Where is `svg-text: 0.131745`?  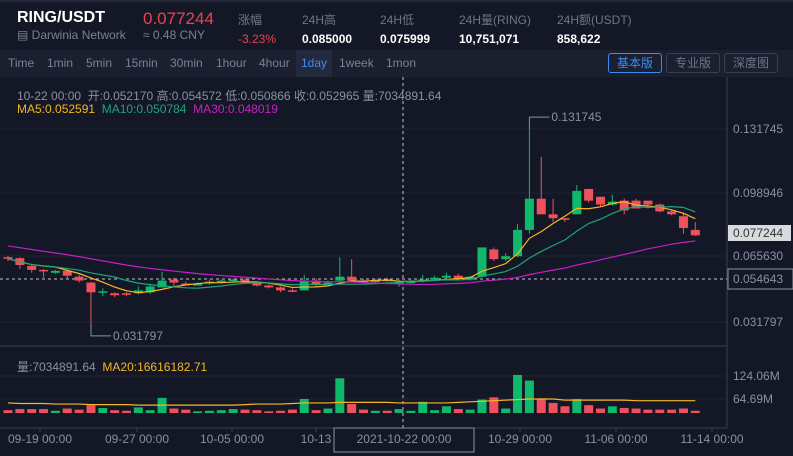
svg-text: 0.131745 is located at coordinates (576, 117).